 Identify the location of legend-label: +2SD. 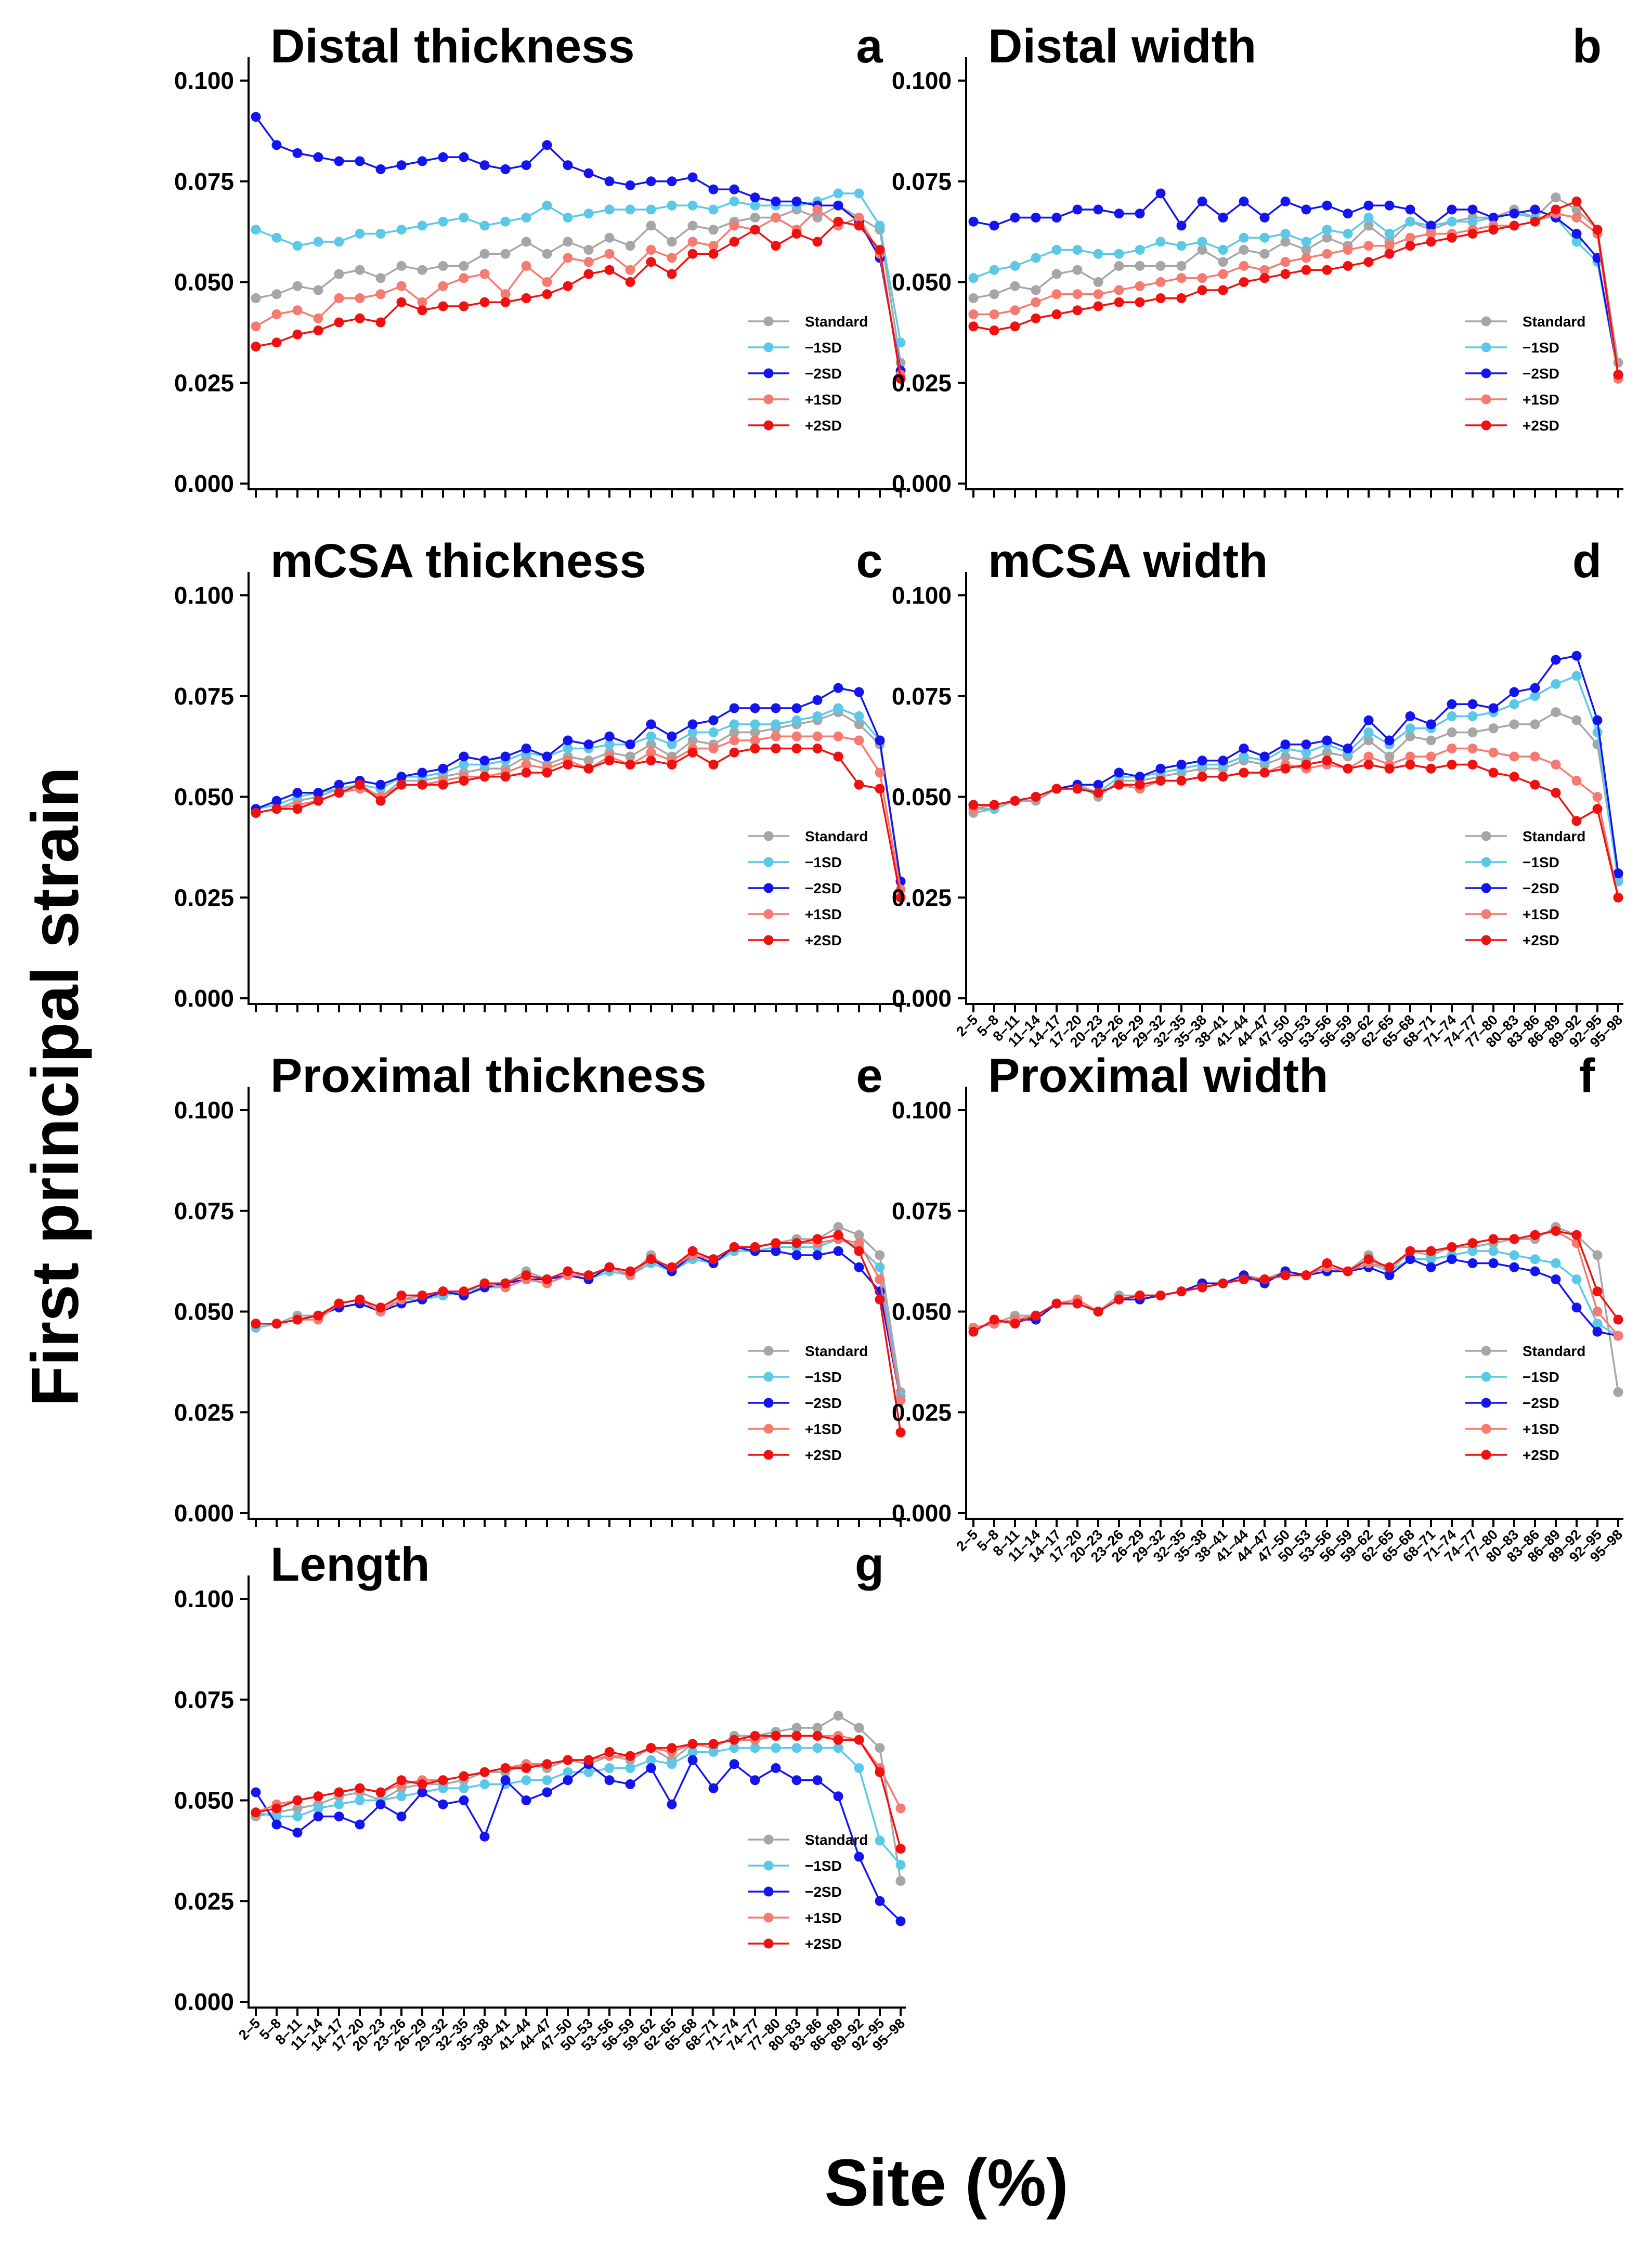
(1541, 940).